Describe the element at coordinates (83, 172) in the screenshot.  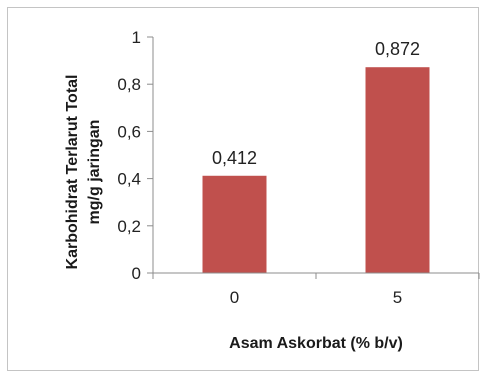
I see `y-axis-title: Karbohidrat Terlarut Total mg/g jaringan` at that location.